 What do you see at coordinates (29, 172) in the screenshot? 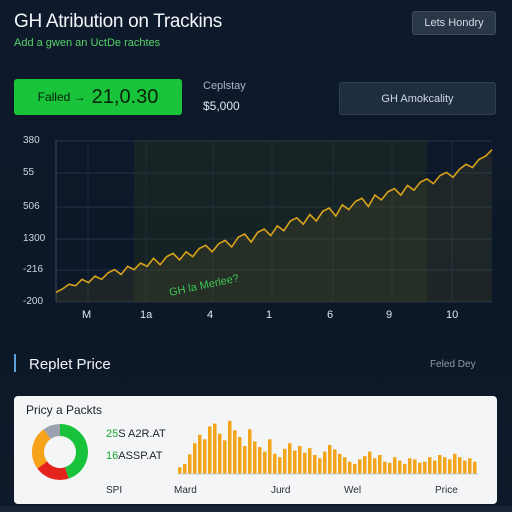
I see `y-tick-label: 55` at bounding box center [29, 172].